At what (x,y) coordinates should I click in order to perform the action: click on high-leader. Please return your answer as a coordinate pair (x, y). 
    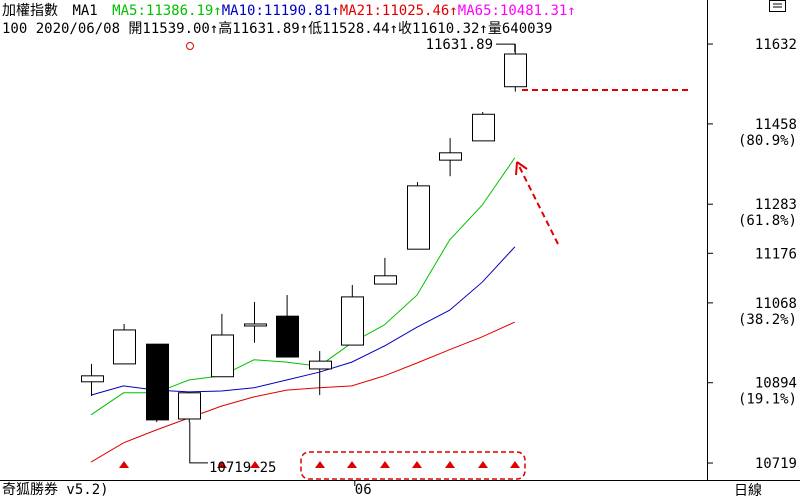
    Looking at the image, I should click on (506, 48).